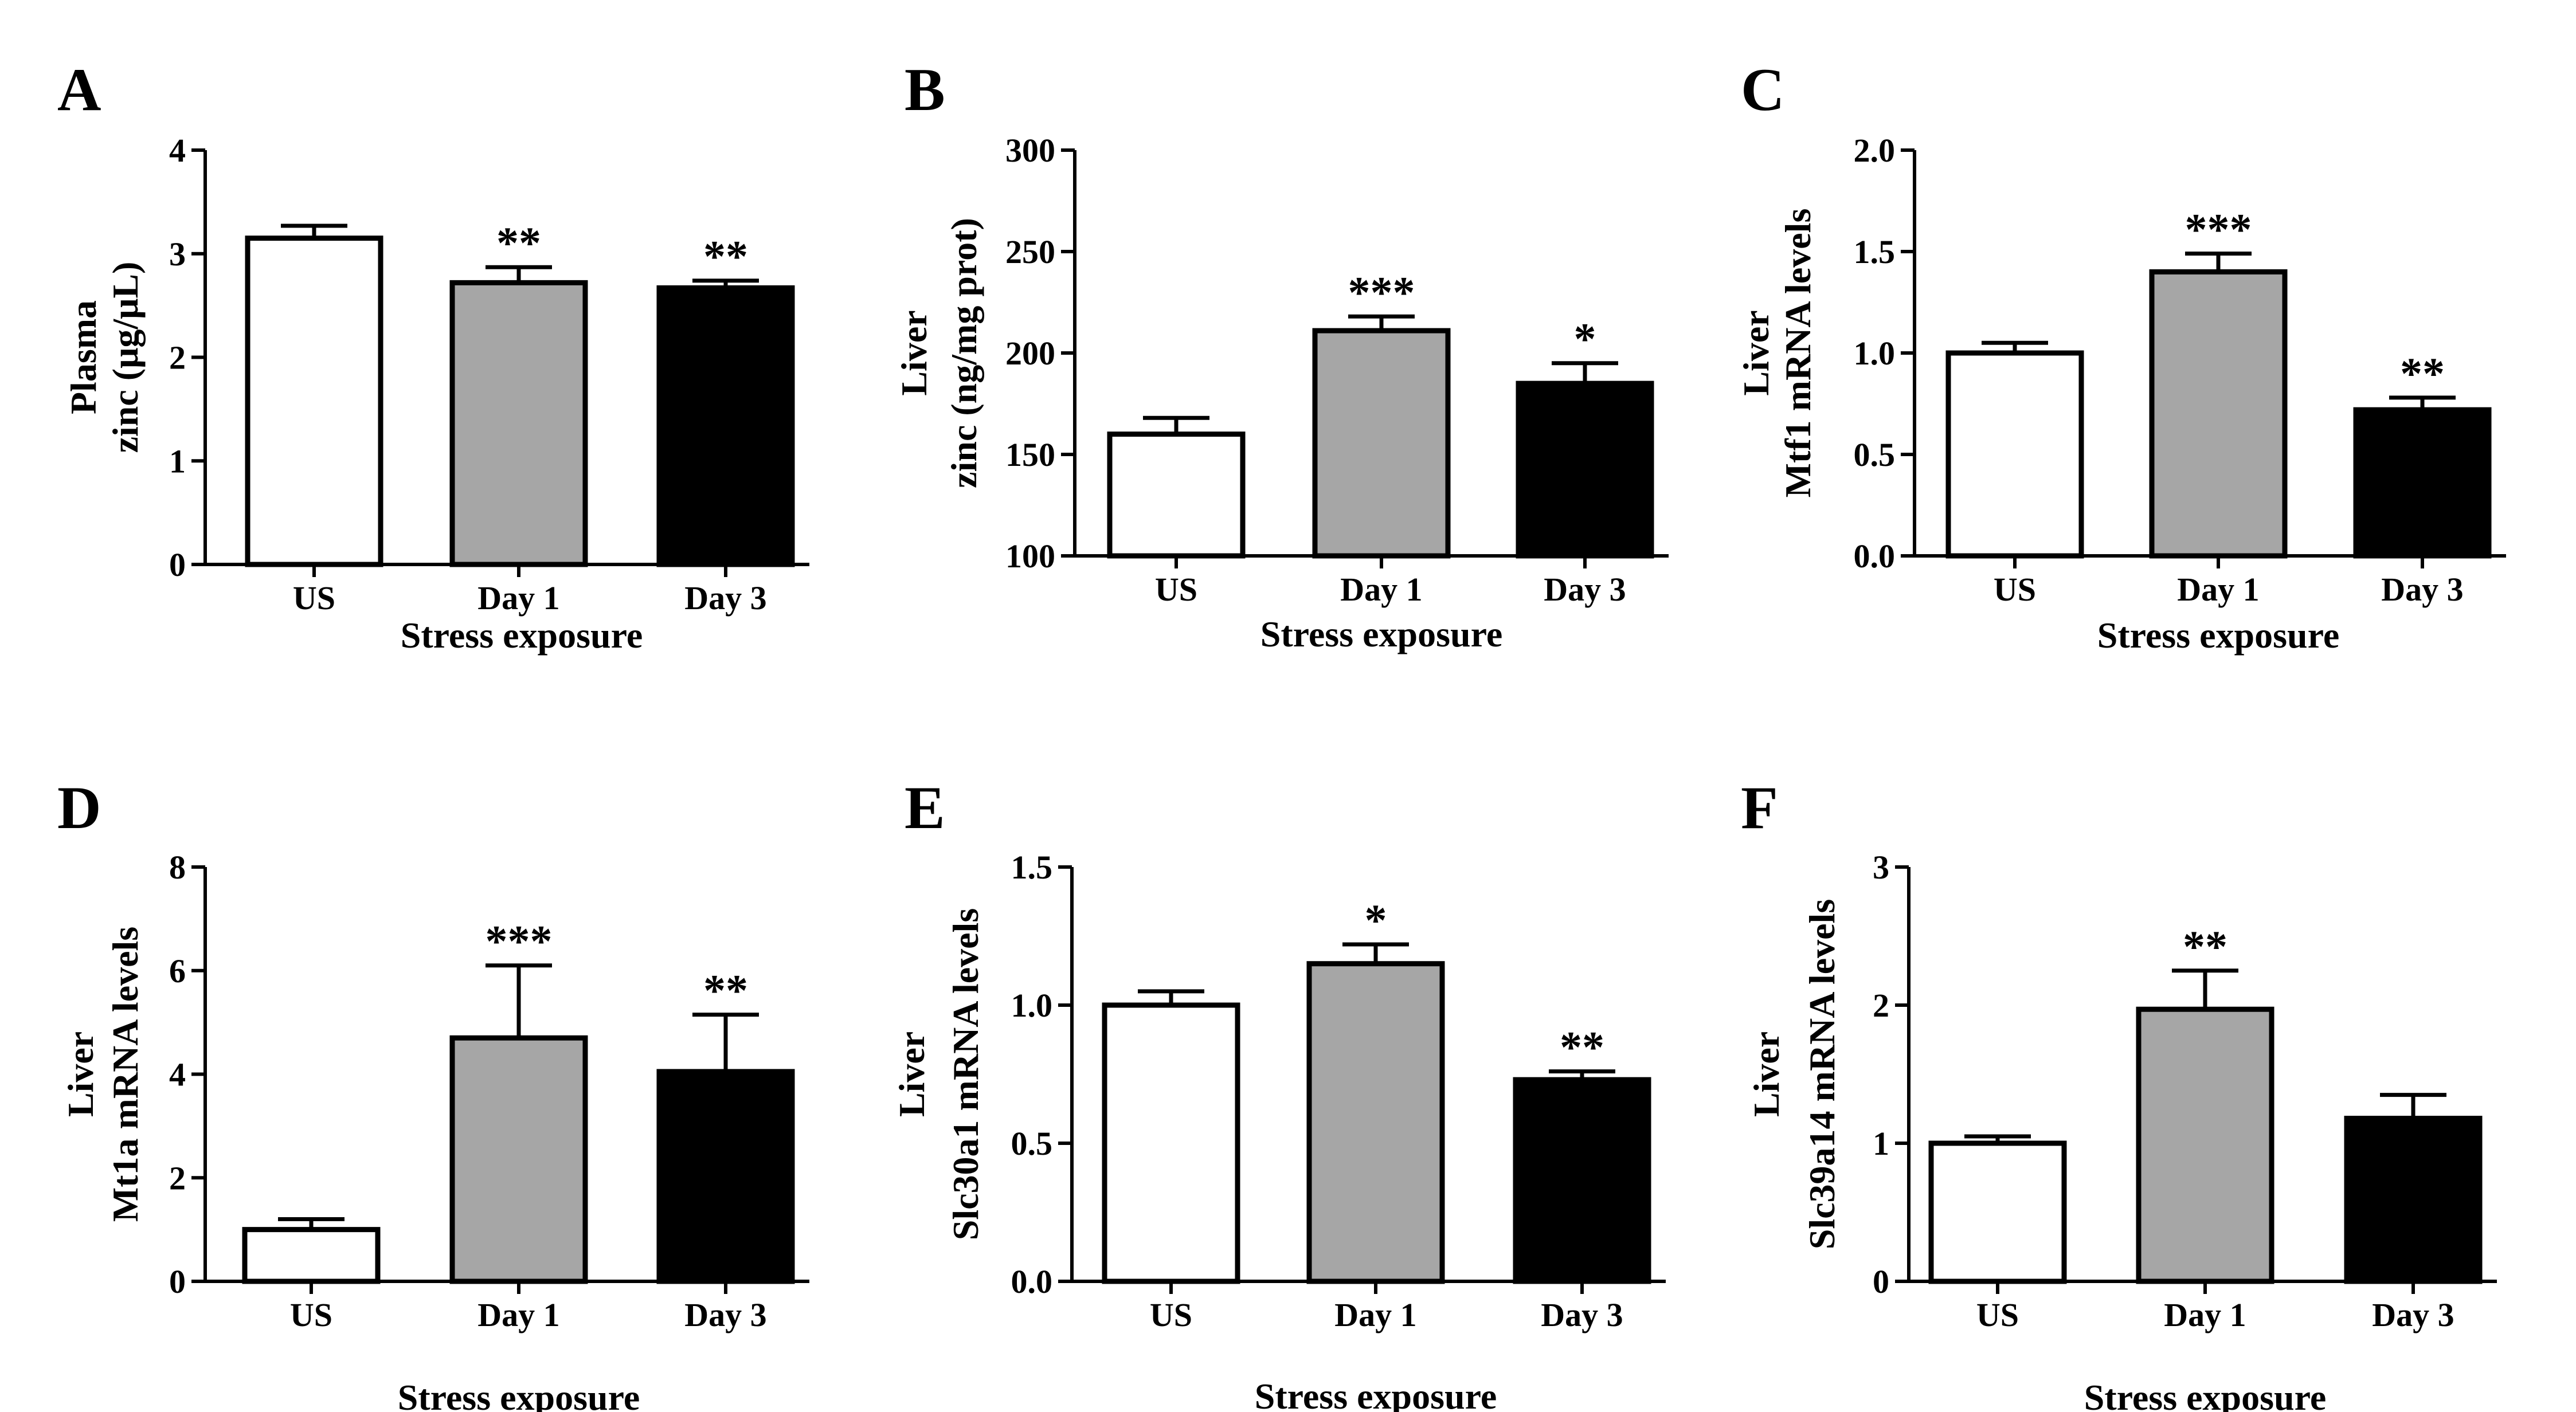 The height and width of the screenshot is (1412, 2576). I want to click on panel-letter: D, so click(79, 807).